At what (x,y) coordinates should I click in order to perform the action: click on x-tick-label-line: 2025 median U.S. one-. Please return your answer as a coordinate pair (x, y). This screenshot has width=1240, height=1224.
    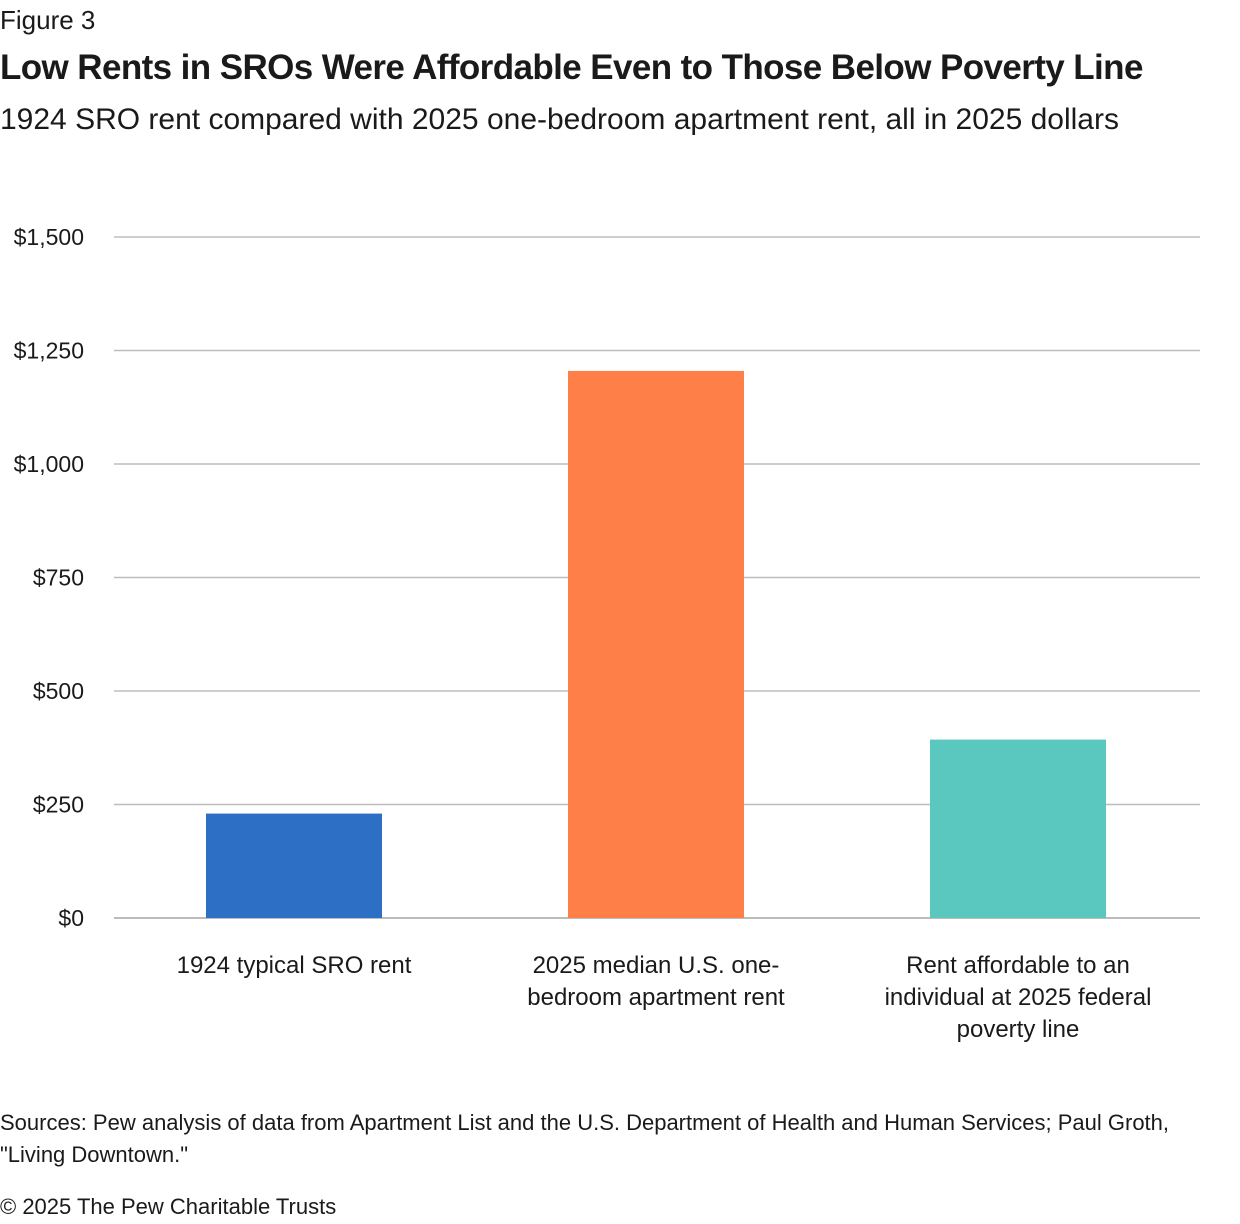
    Looking at the image, I should click on (656, 965).